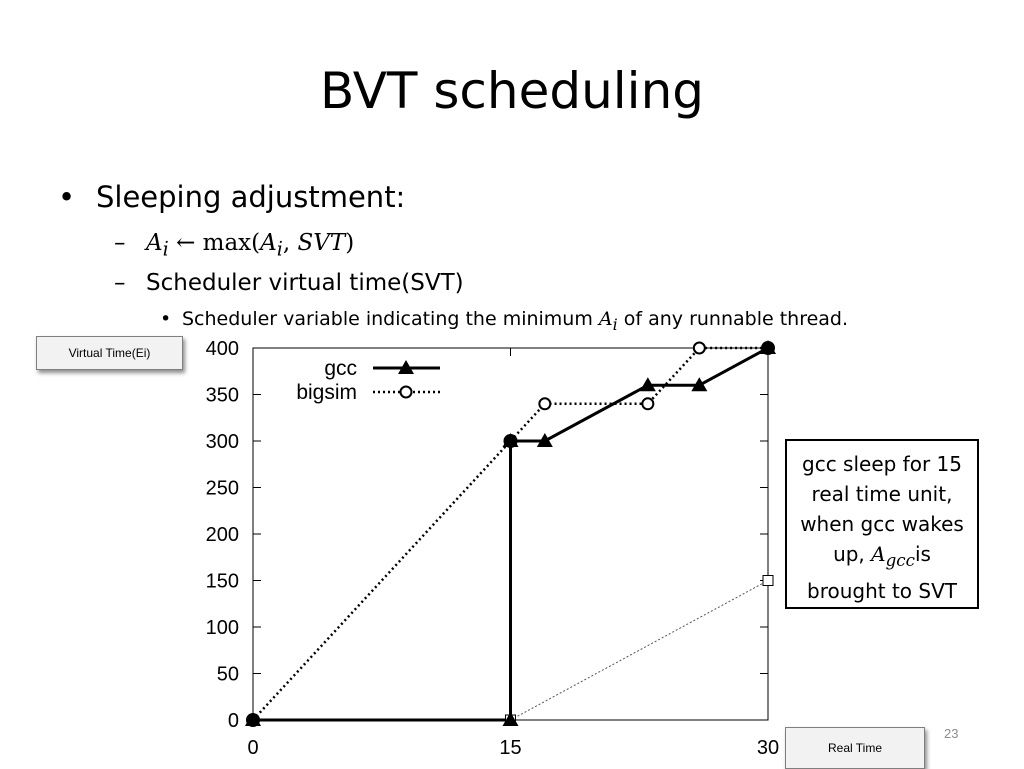 The image size is (1024, 769). What do you see at coordinates (222, 628) in the screenshot?
I see `y-tick-label: 100` at bounding box center [222, 628].